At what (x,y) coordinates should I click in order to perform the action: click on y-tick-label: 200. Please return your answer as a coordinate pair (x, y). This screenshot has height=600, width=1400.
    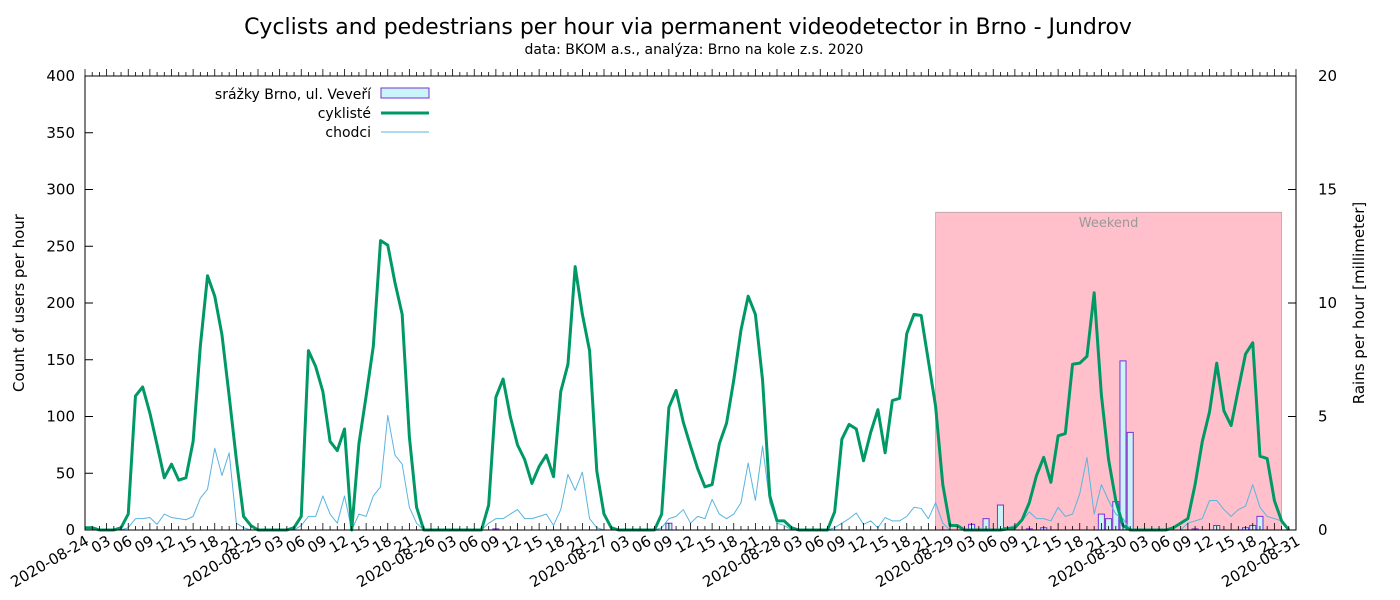
    Looking at the image, I should click on (60, 303).